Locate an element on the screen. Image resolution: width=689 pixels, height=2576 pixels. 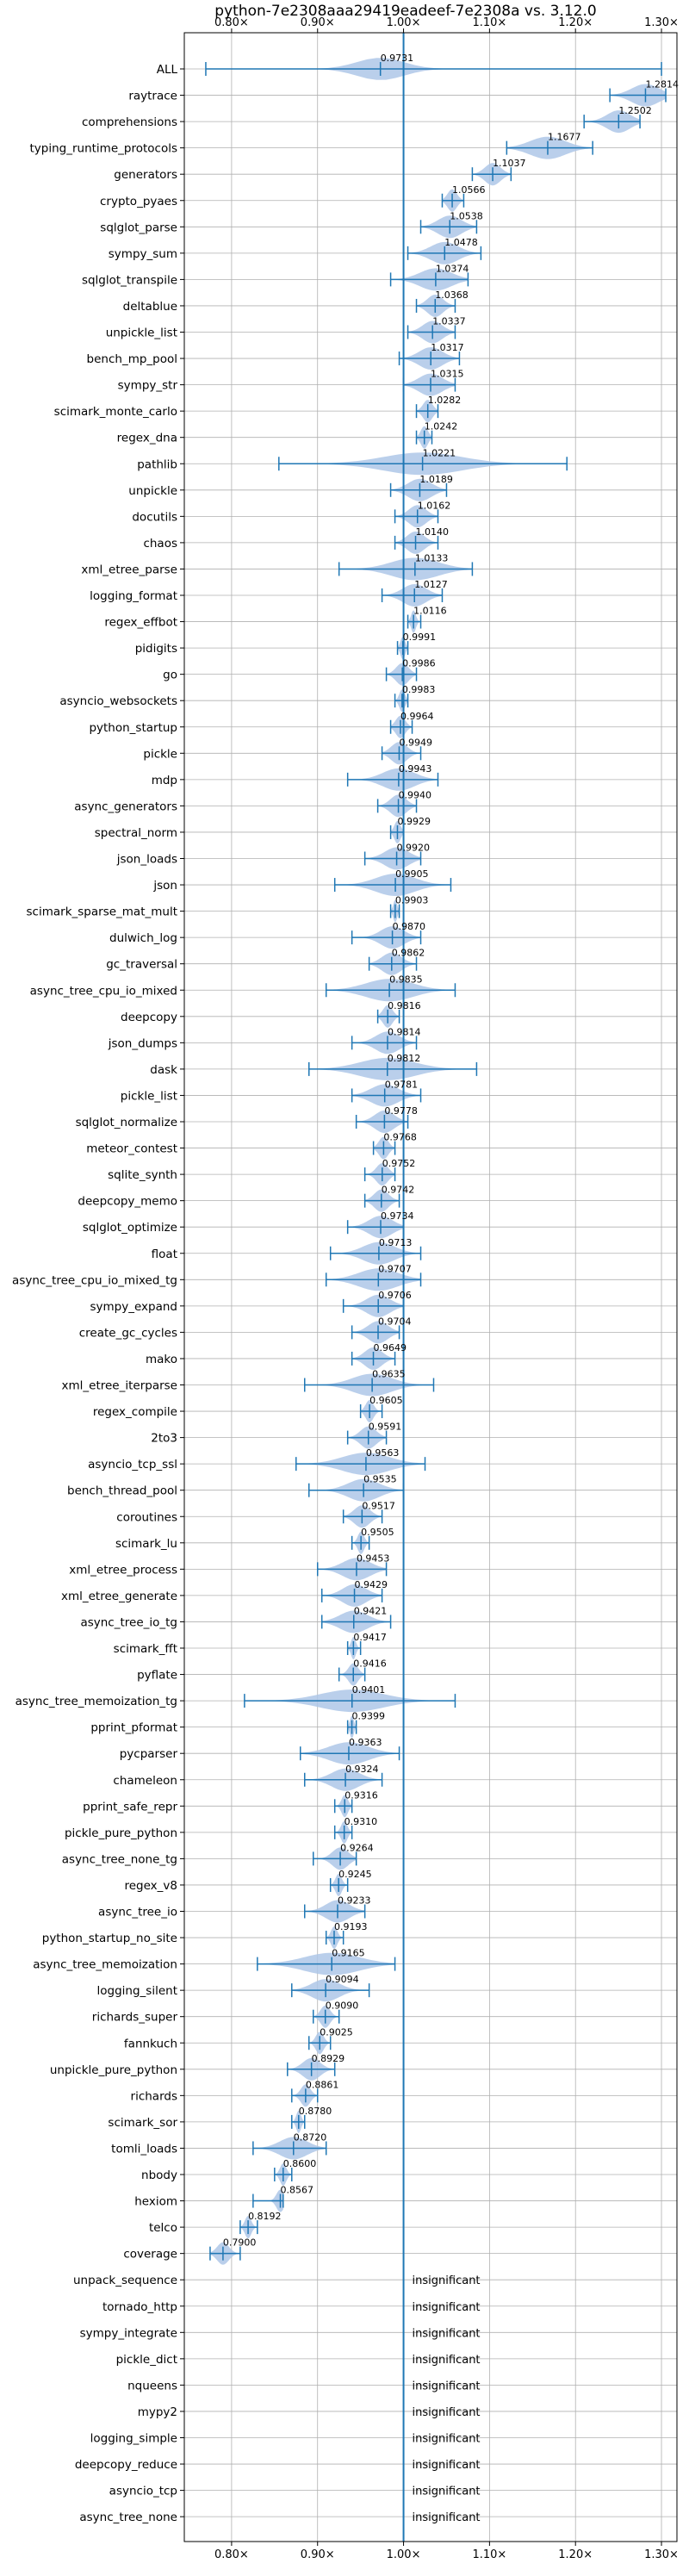
benchmark-label: pidigits is located at coordinates (156, 649).